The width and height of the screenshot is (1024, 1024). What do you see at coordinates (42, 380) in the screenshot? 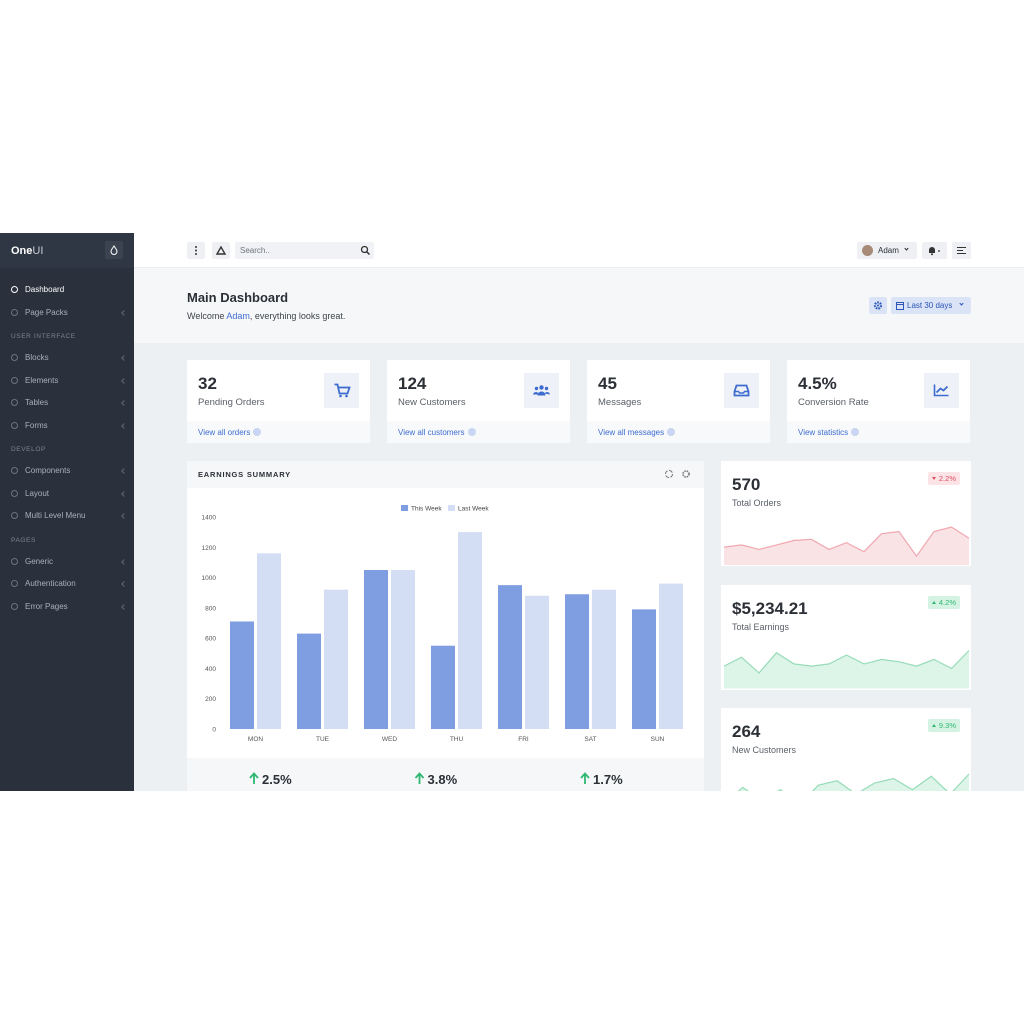
I see `menu-label: Elements` at bounding box center [42, 380].